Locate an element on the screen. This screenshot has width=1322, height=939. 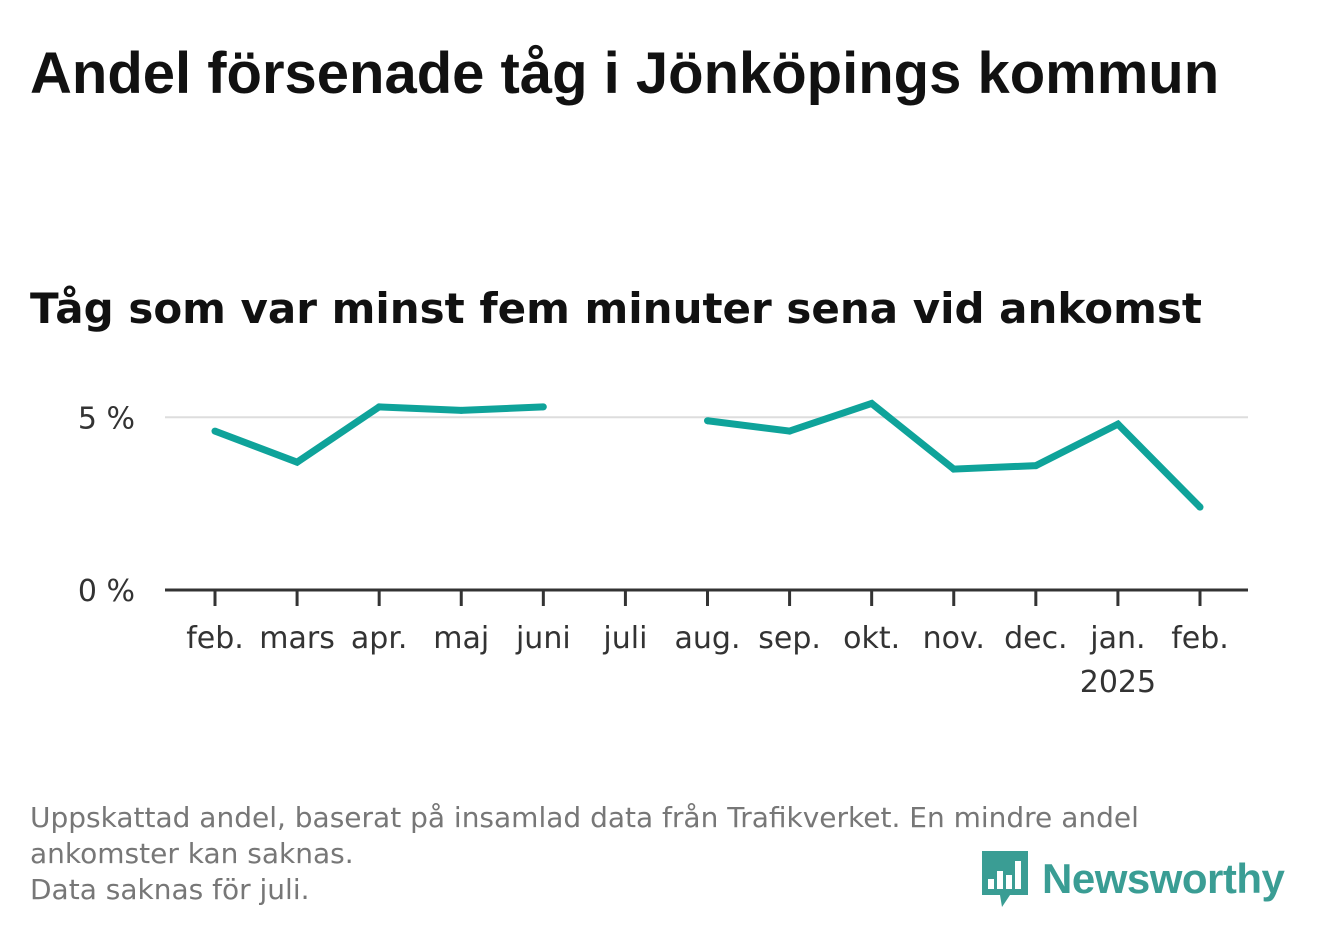
x-tick-label: apr. is located at coordinates (379, 638).